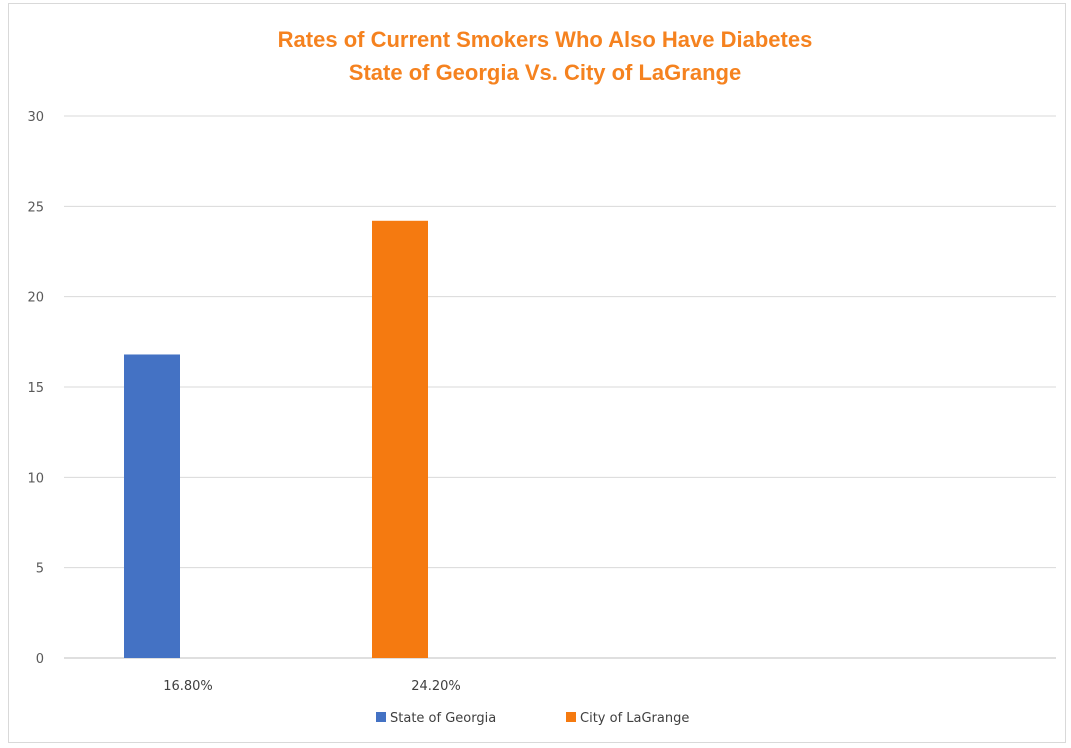 The image size is (1071, 748). I want to click on y-tick-label: 10, so click(35, 478).